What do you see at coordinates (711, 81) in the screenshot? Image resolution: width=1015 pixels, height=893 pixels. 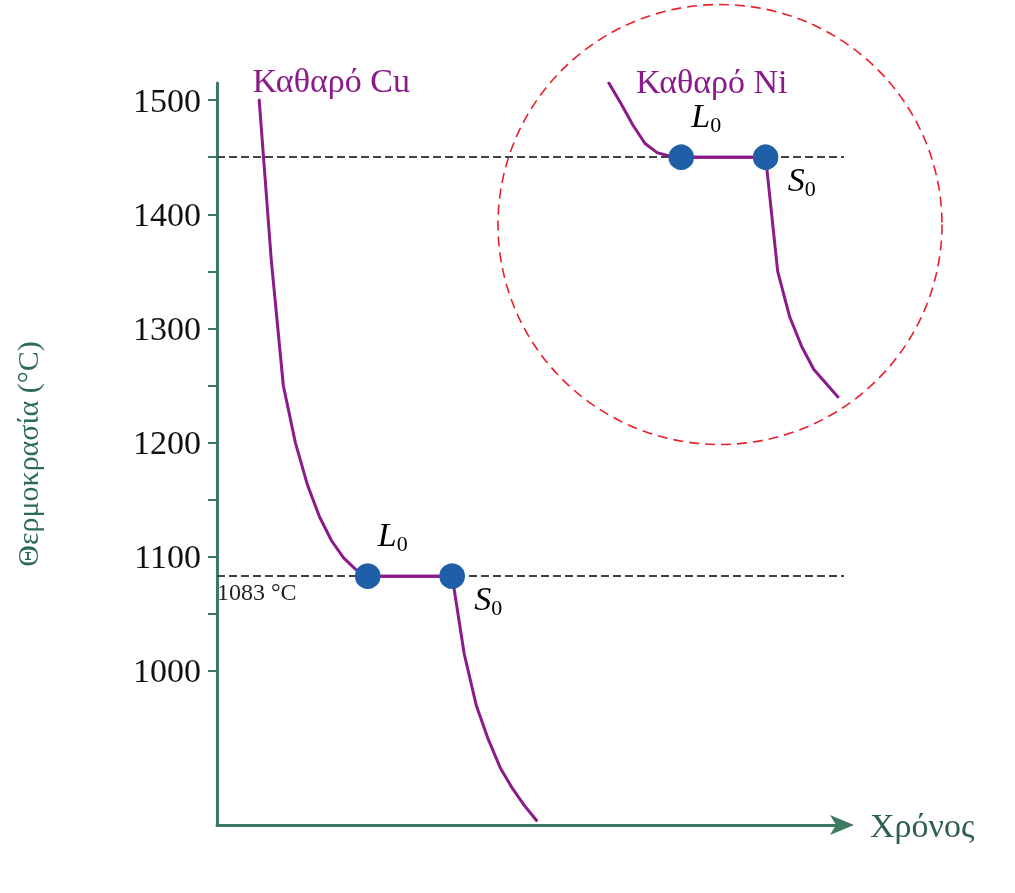 I see `series-label: Καθαρό Ni` at bounding box center [711, 81].